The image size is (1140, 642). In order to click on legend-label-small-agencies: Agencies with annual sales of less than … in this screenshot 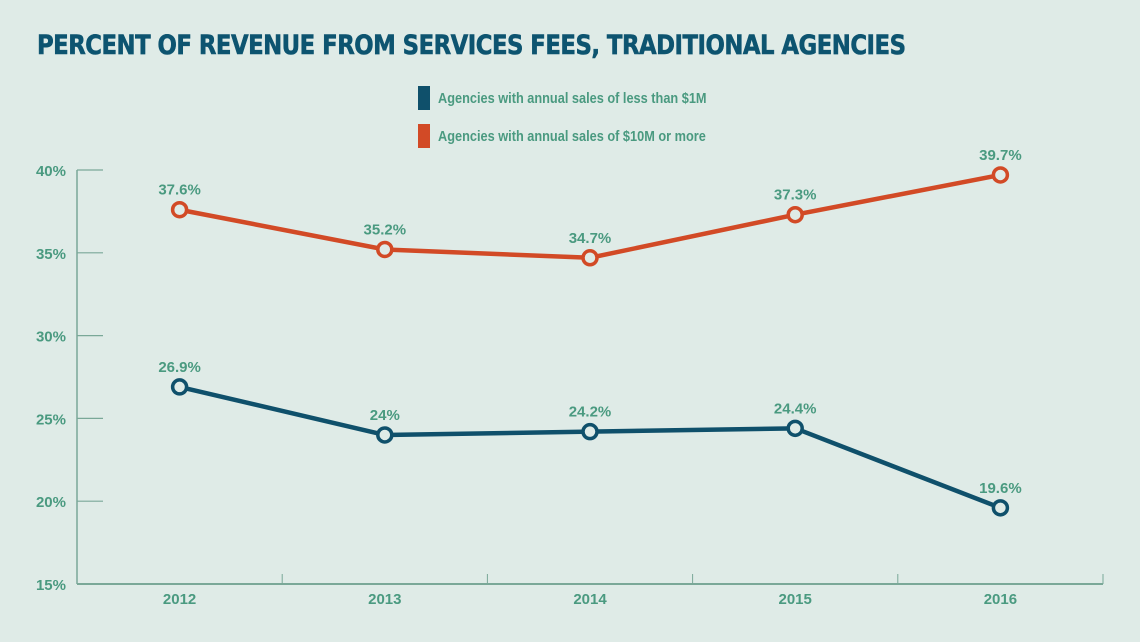, I will do `click(572, 98)`.